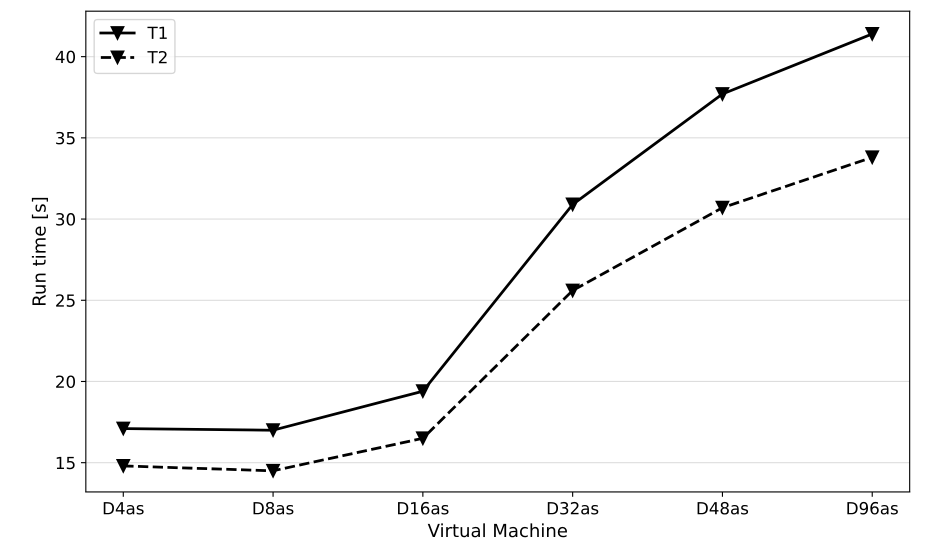 Image resolution: width=933 pixels, height=559 pixels. Describe the element at coordinates (157, 57) in the screenshot. I see `legend-label: T2` at that location.